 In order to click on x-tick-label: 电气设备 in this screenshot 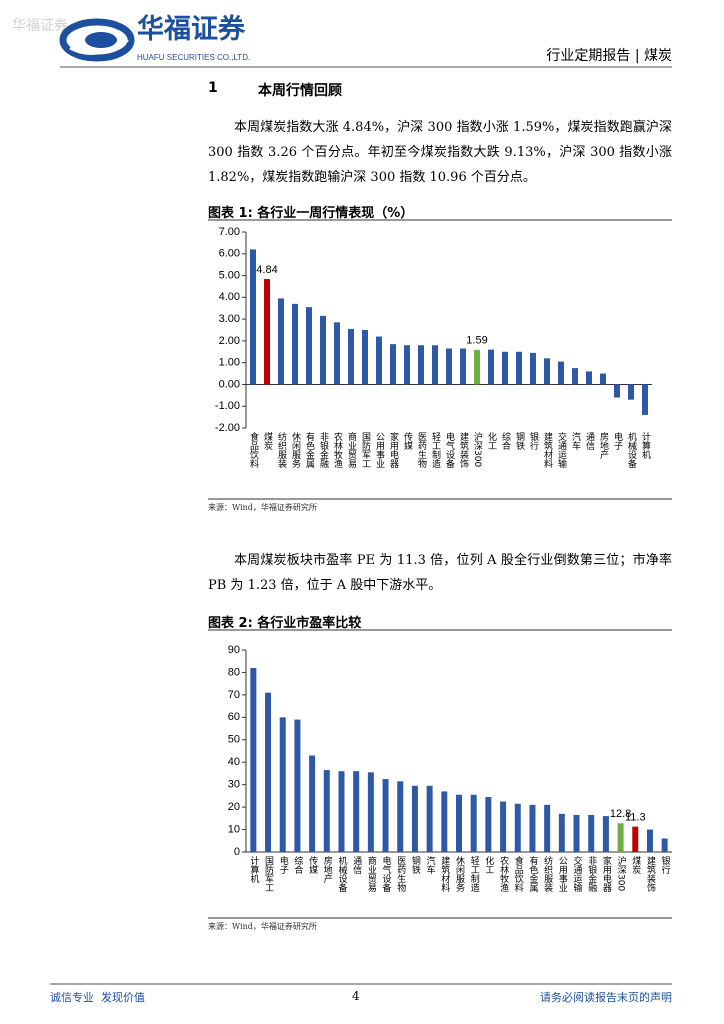, I will do `click(449, 449)`.